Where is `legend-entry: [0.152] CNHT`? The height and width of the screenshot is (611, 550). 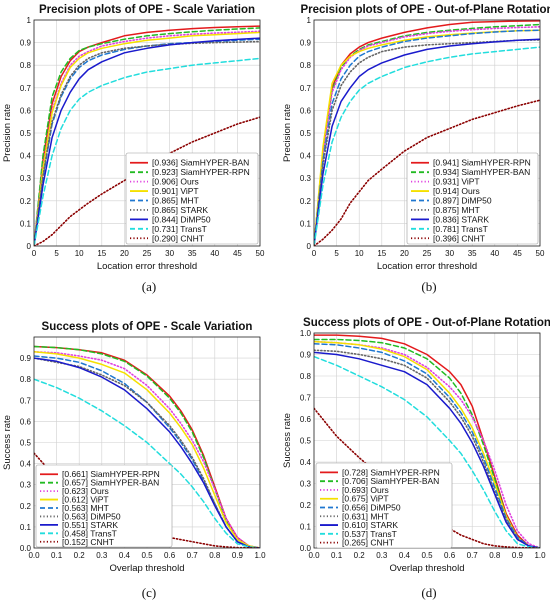
legend-entry: [0.152] CNHT is located at coordinates (88, 542).